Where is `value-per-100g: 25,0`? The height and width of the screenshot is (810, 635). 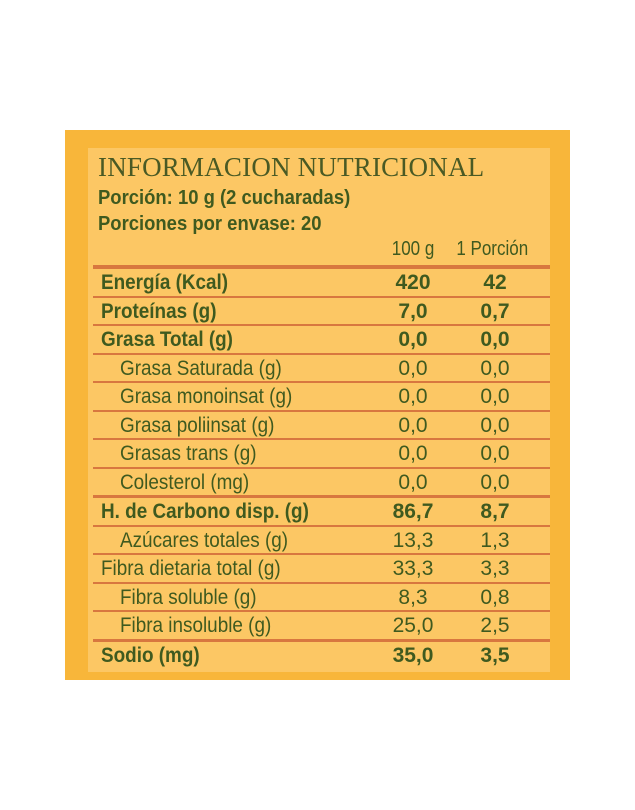
value-per-100g: 25,0 is located at coordinates (413, 625).